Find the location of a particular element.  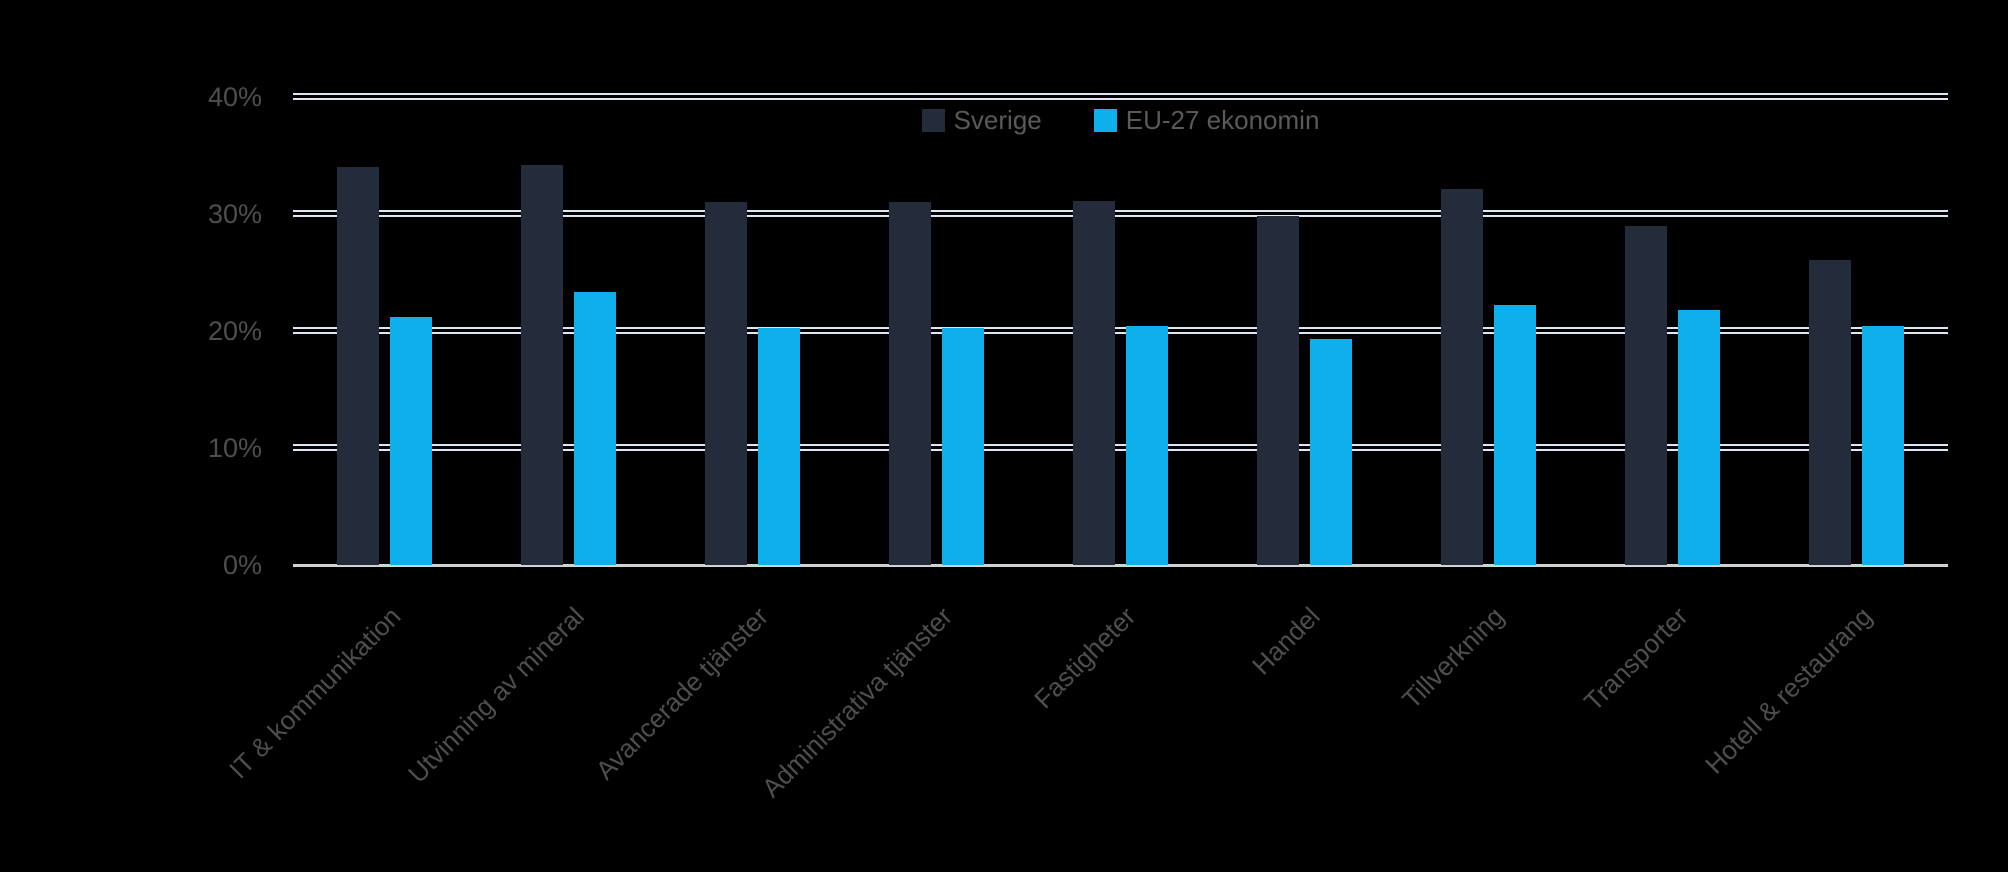

y-tick-label: 0% is located at coordinates (242, 565).